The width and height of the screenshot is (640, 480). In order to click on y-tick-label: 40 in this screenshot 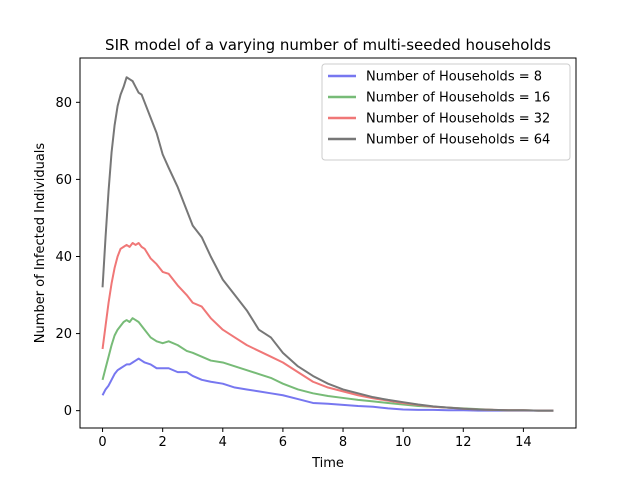, I will do `click(63, 257)`.